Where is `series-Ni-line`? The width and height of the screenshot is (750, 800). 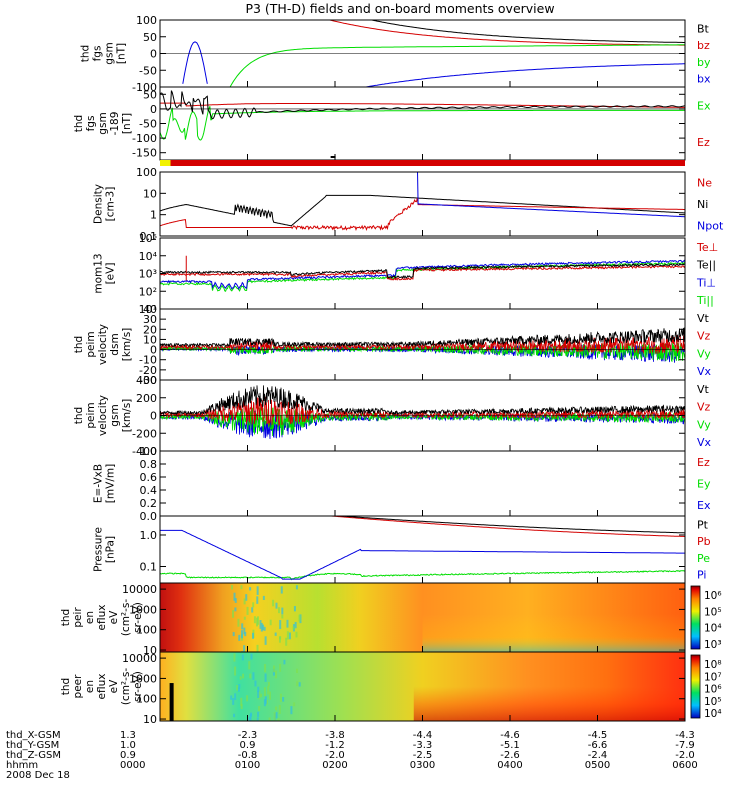 series-Ni-line is located at coordinates (422, 210).